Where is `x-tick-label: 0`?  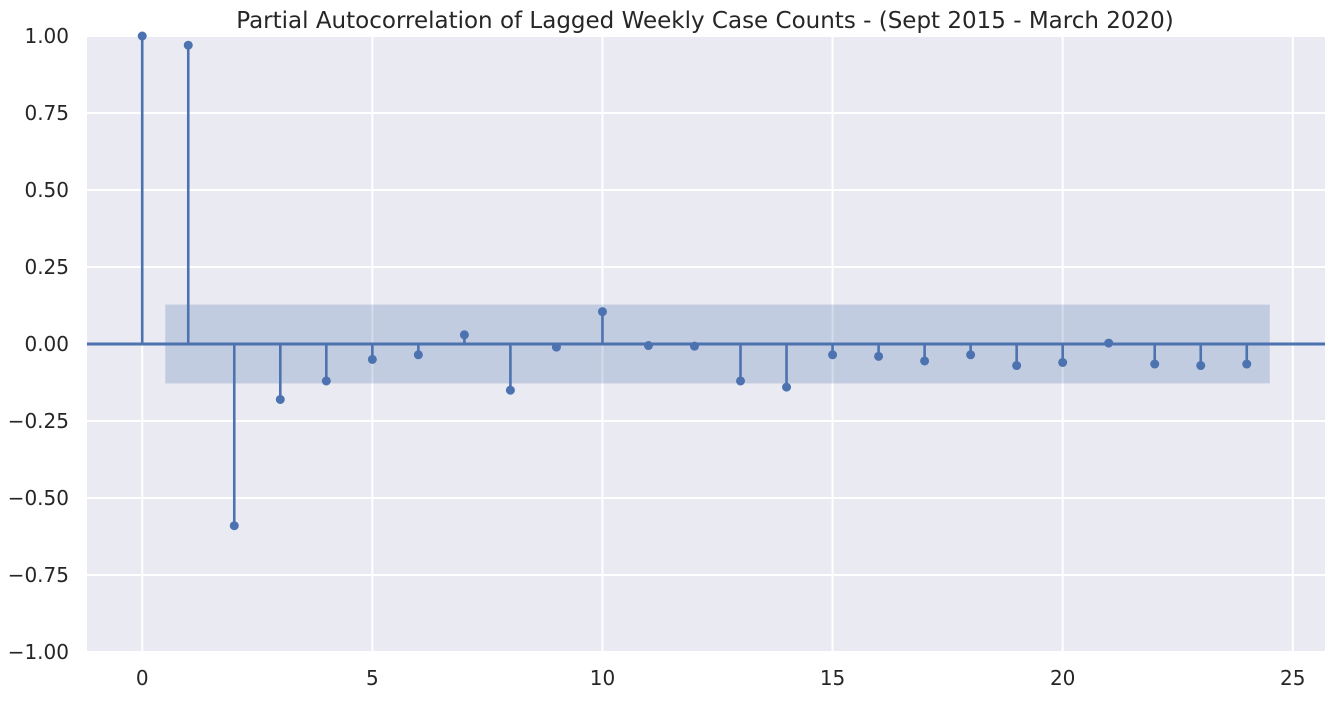 x-tick-label: 0 is located at coordinates (142, 678).